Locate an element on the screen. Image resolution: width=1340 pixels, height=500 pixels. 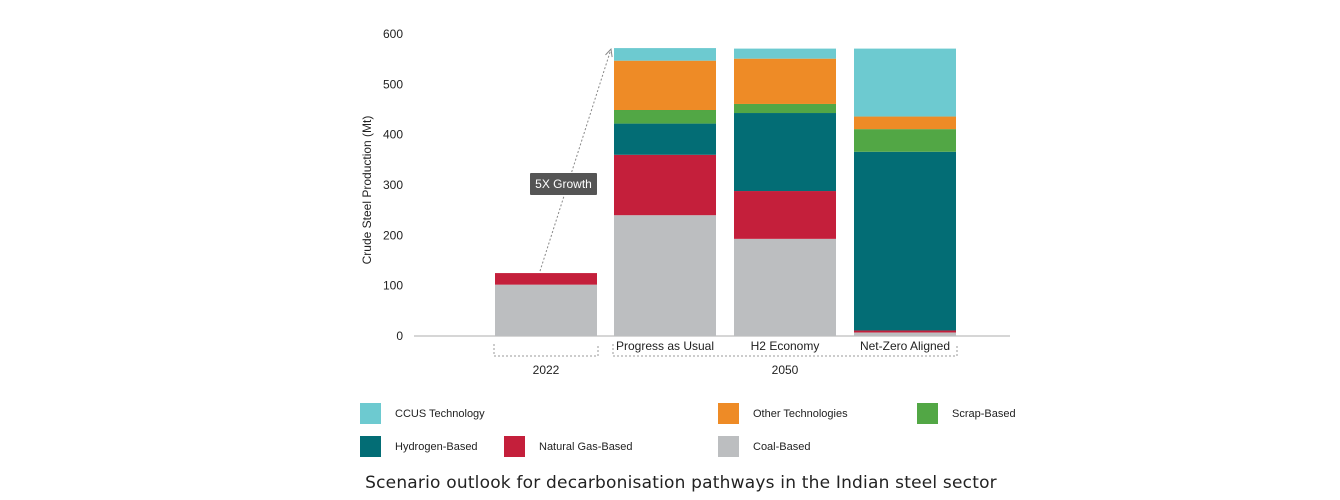
y-tick-label: 500 is located at coordinates (393, 84).